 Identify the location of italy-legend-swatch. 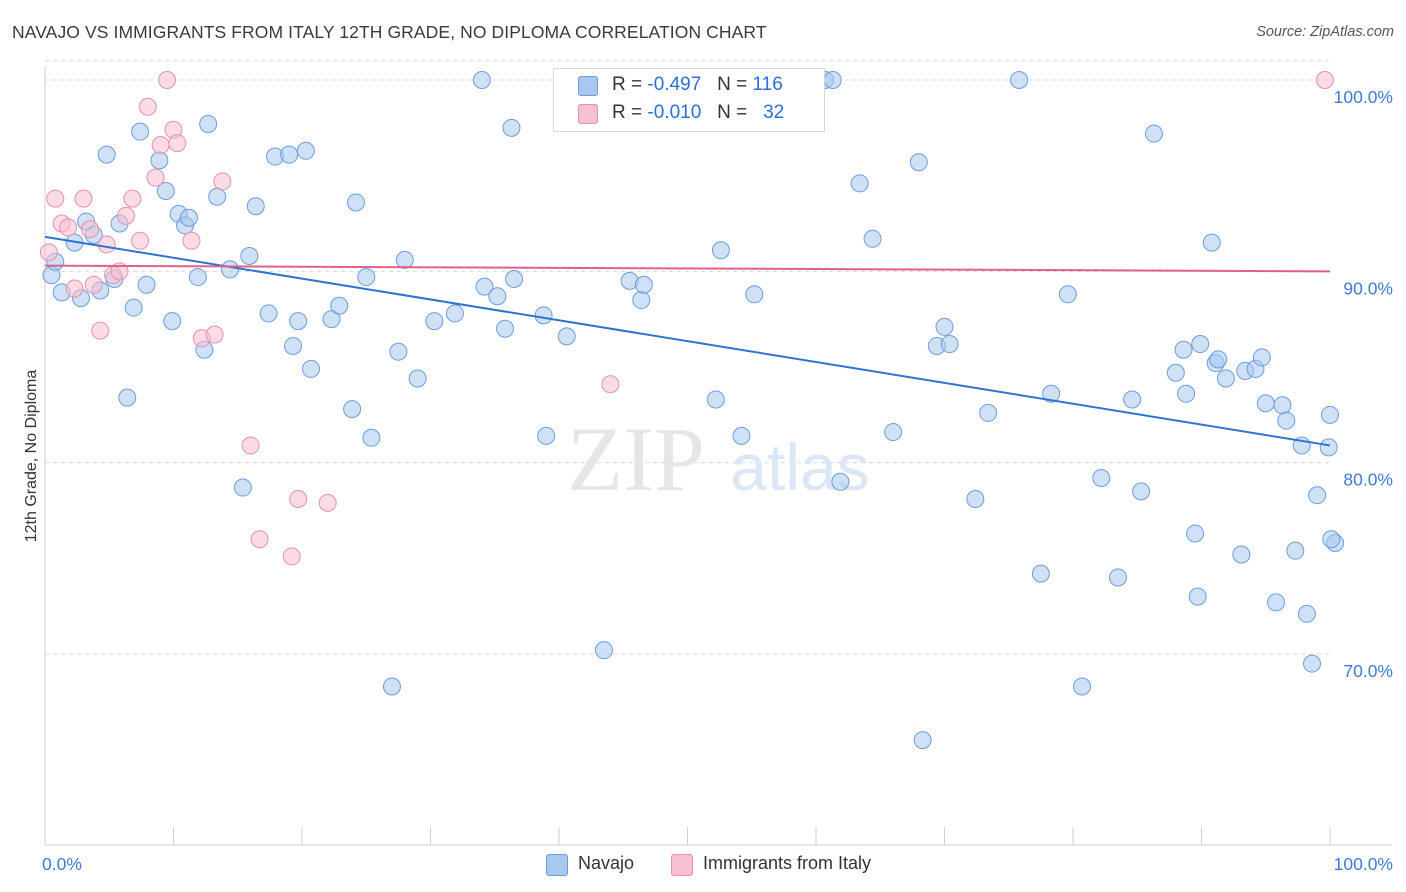
(682, 865).